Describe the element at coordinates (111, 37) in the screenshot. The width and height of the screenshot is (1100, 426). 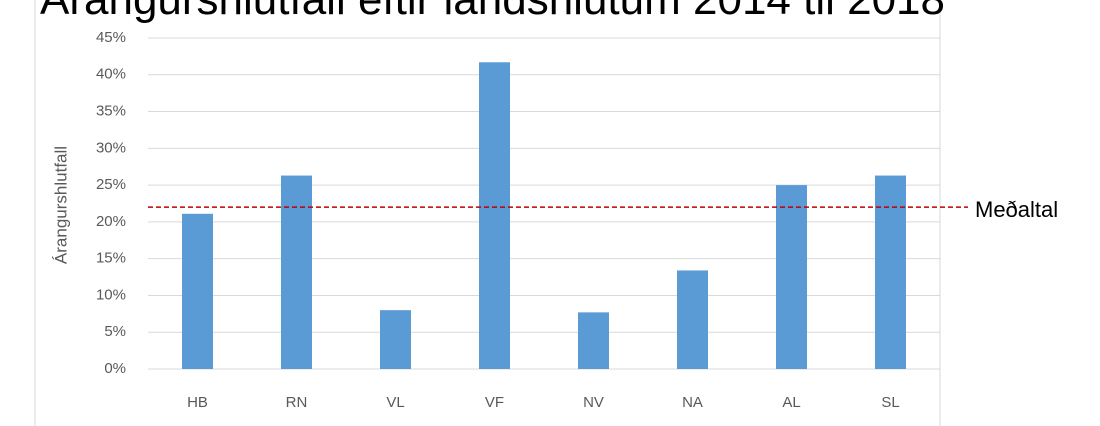
I see `y-tick-label: 45%` at that location.